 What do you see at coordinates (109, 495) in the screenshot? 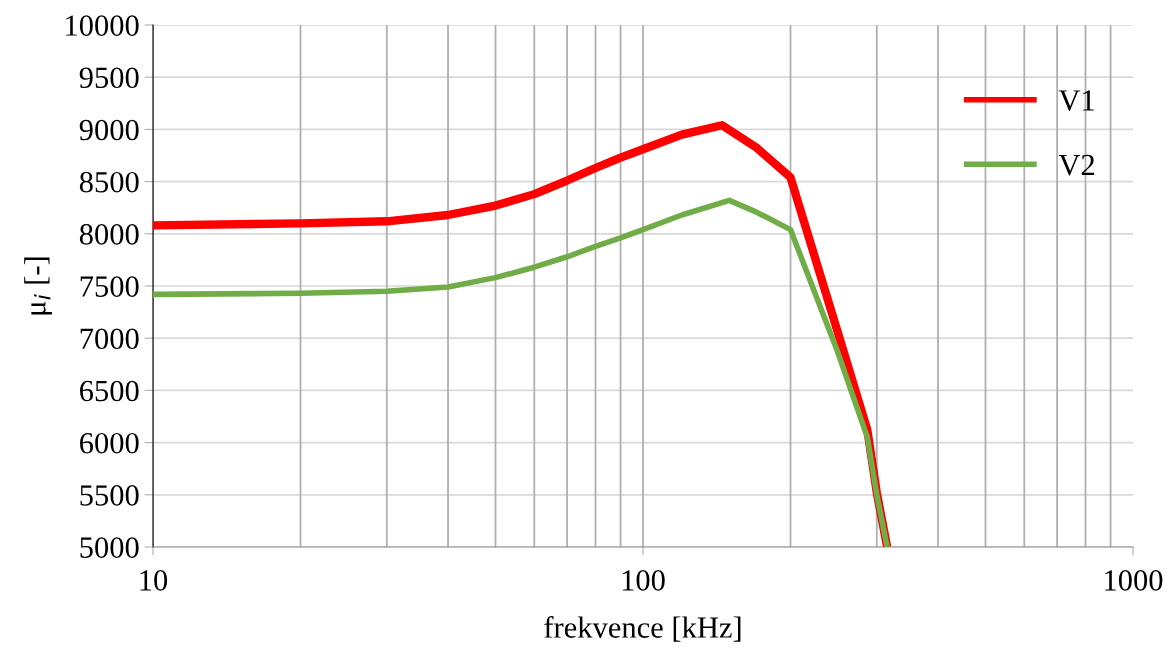
I see `y-tick-label: 5500` at bounding box center [109, 495].